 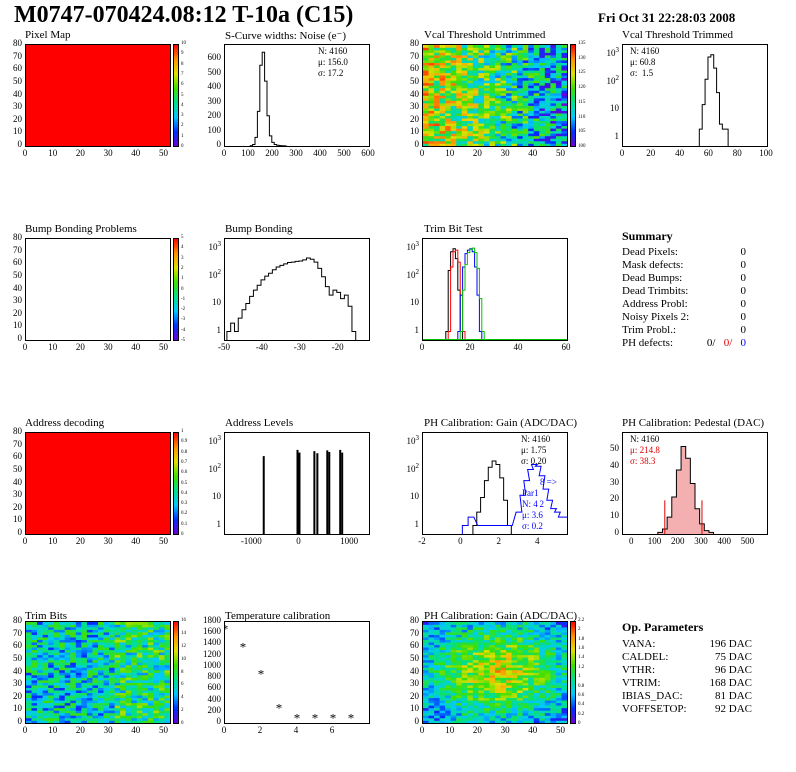 I want to click on palette-tick-label: 120, so click(x=582, y=88).